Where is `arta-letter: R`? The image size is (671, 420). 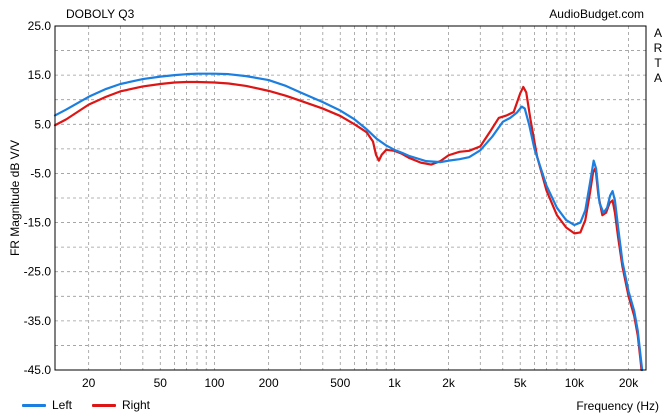 arta-letter: R is located at coordinates (658, 48).